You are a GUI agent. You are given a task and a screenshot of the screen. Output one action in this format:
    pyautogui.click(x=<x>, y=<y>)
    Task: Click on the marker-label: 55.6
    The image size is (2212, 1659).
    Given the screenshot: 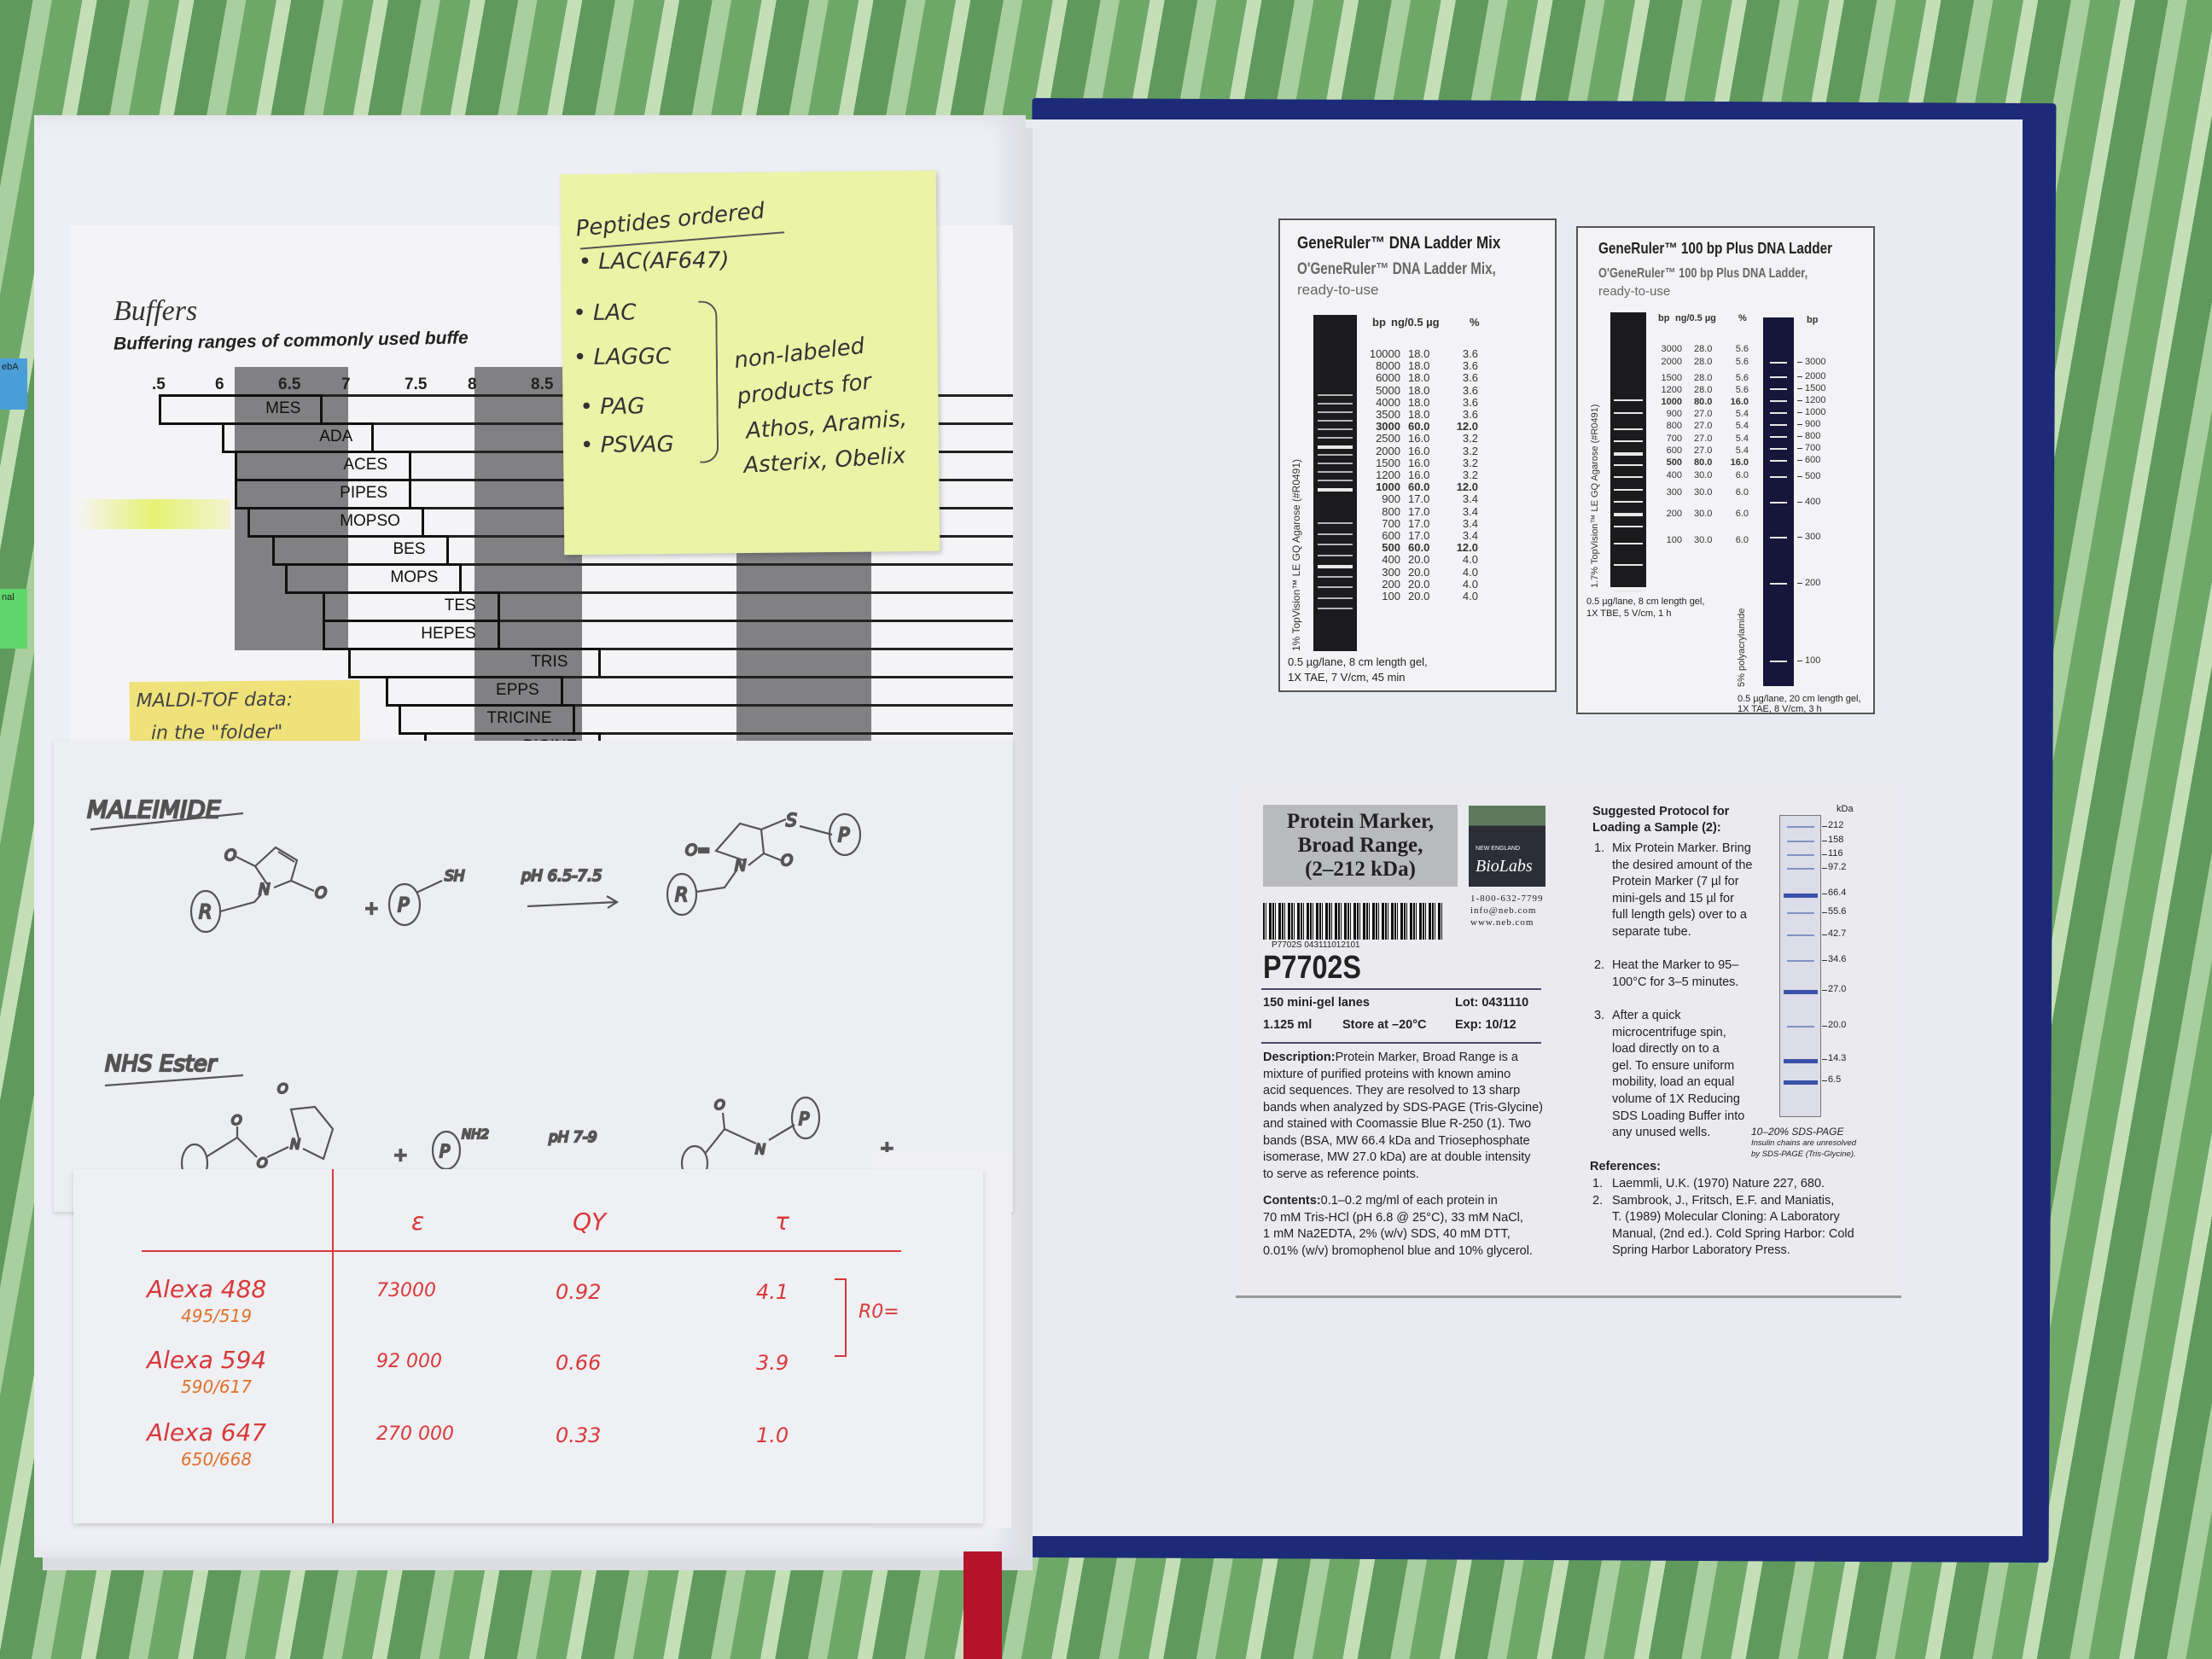 What is the action you would take?
    pyautogui.click(x=1837, y=911)
    